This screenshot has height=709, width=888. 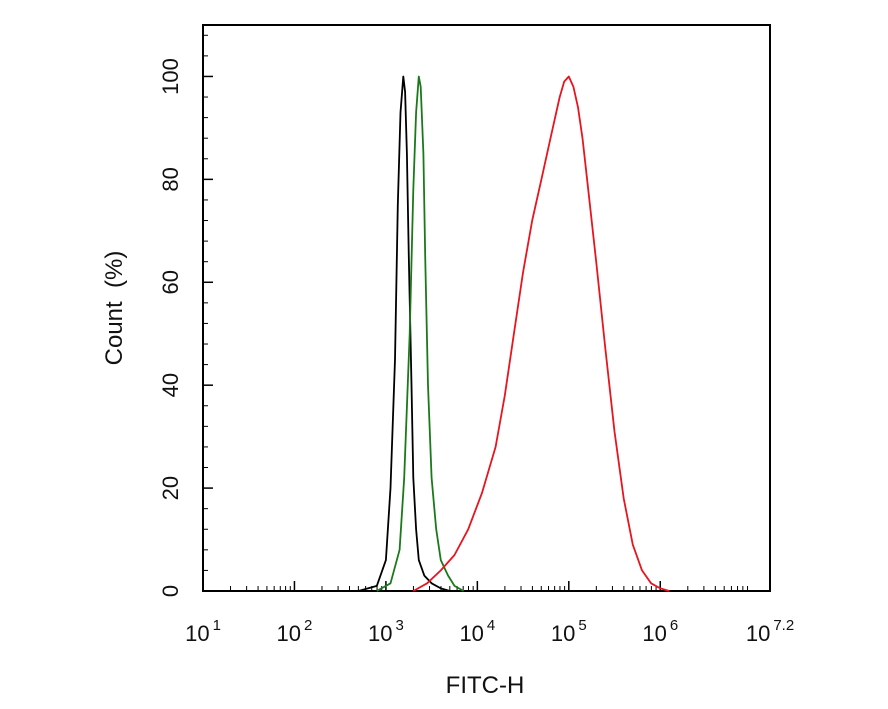 I want to click on x-tick-label: 10 2, so click(x=295, y=631).